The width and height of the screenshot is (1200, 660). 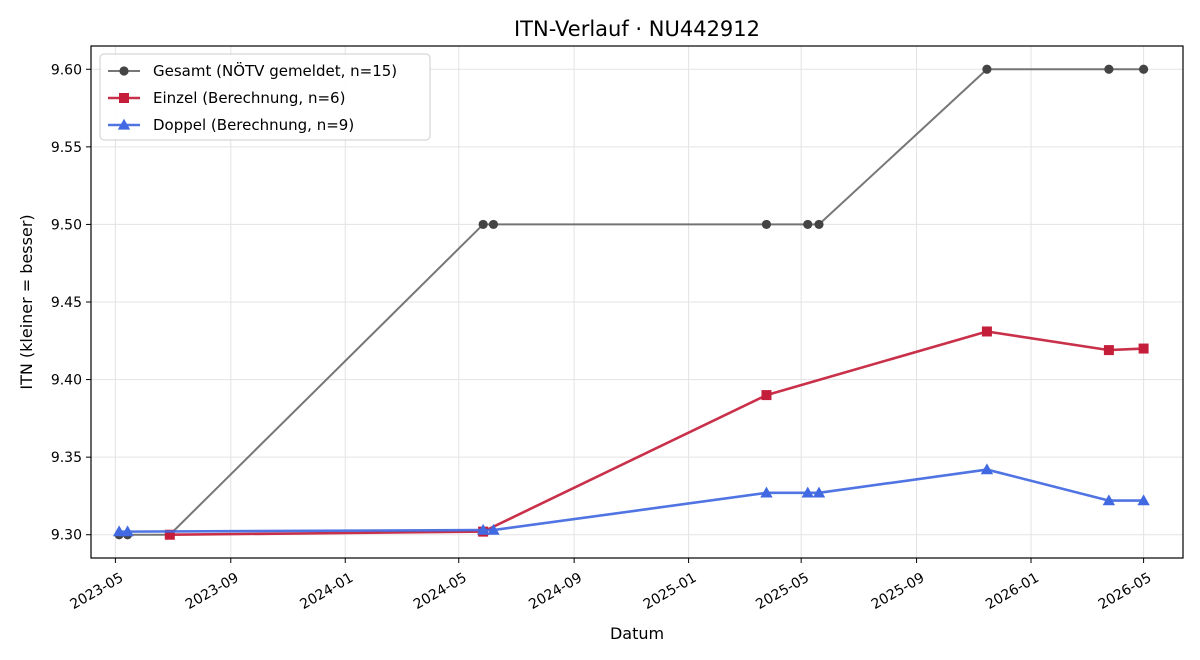 I want to click on series-doppel, so click(x=631, y=500).